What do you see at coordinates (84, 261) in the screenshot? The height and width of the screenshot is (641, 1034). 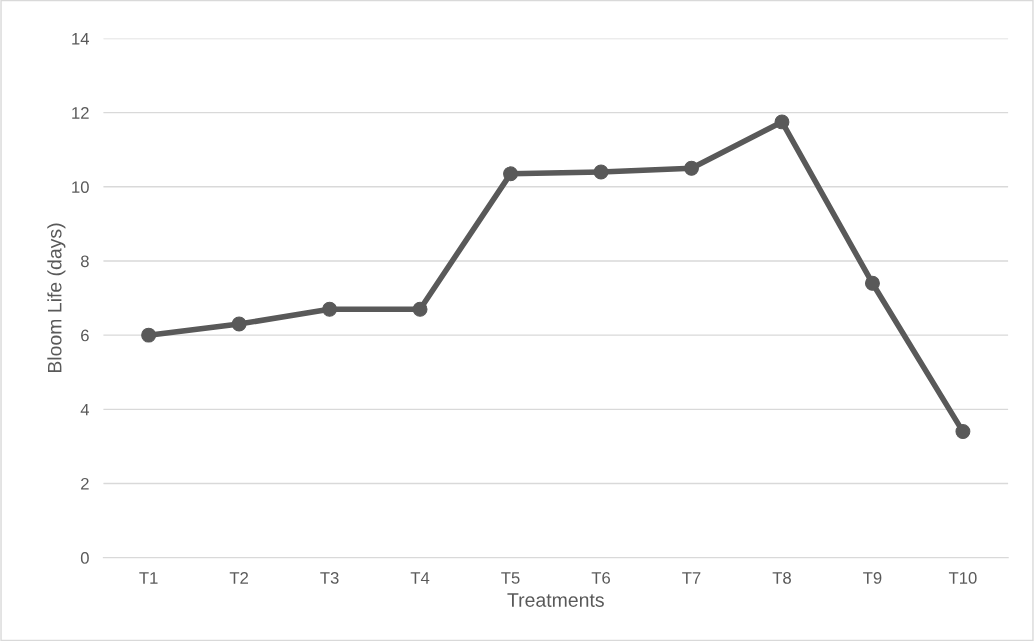 I see `y-tick-label: 8` at bounding box center [84, 261].